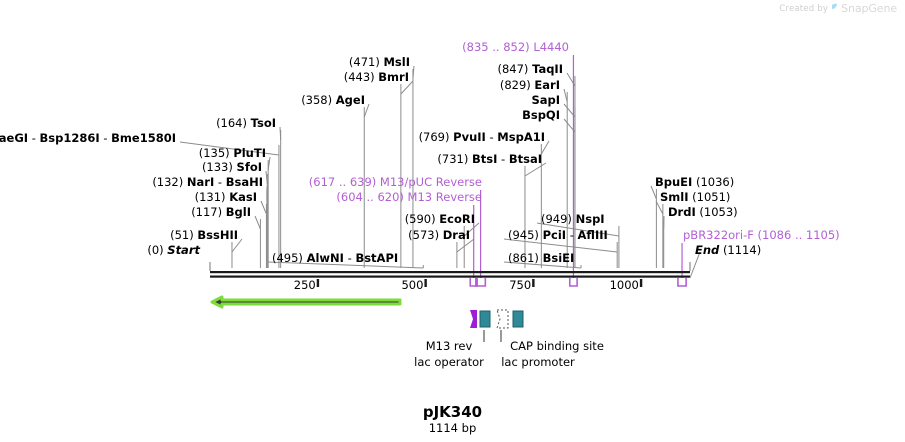 Image resolution: width=905 pixels, height=442 pixels. I want to click on enzyme-label: DrdI (1053), so click(703, 212).